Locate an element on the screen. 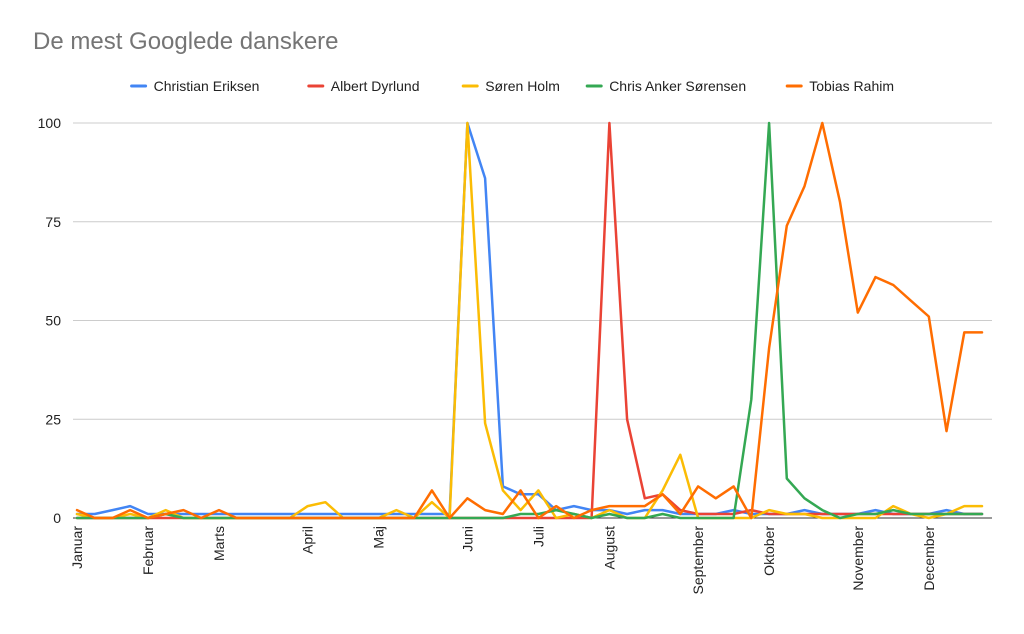 Image resolution: width=1024 pixels, height=634 pixels. x-tick-label: Juni is located at coordinates (467, 539).